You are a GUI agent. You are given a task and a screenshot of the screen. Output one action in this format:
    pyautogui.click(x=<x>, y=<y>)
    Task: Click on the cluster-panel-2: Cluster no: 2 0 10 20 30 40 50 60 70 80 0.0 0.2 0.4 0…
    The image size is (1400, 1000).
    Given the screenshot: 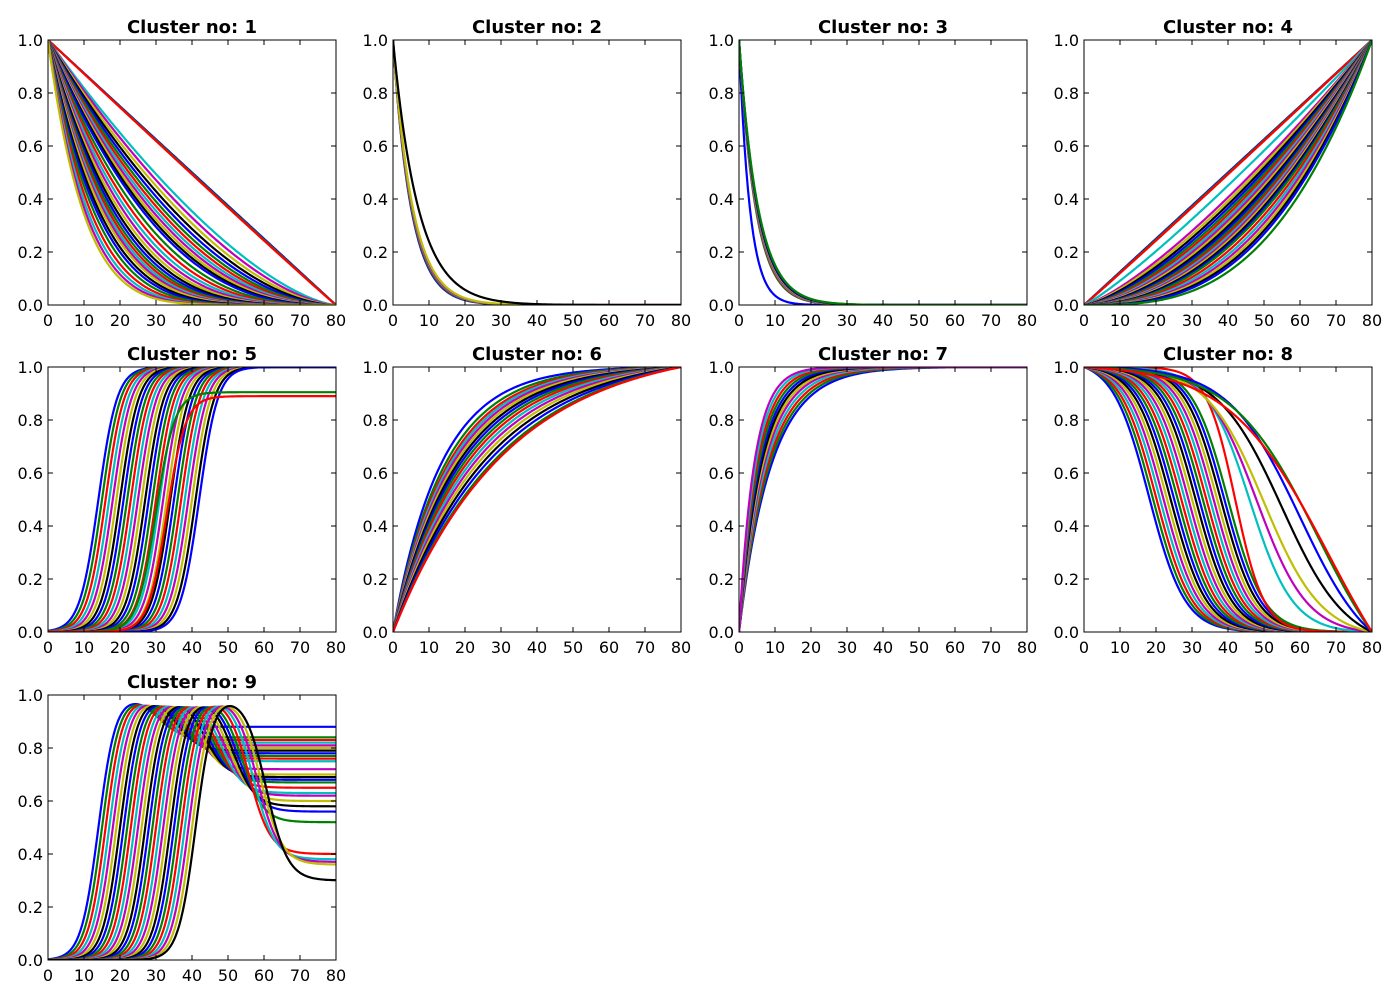 What is the action you would take?
    pyautogui.click(x=527, y=173)
    